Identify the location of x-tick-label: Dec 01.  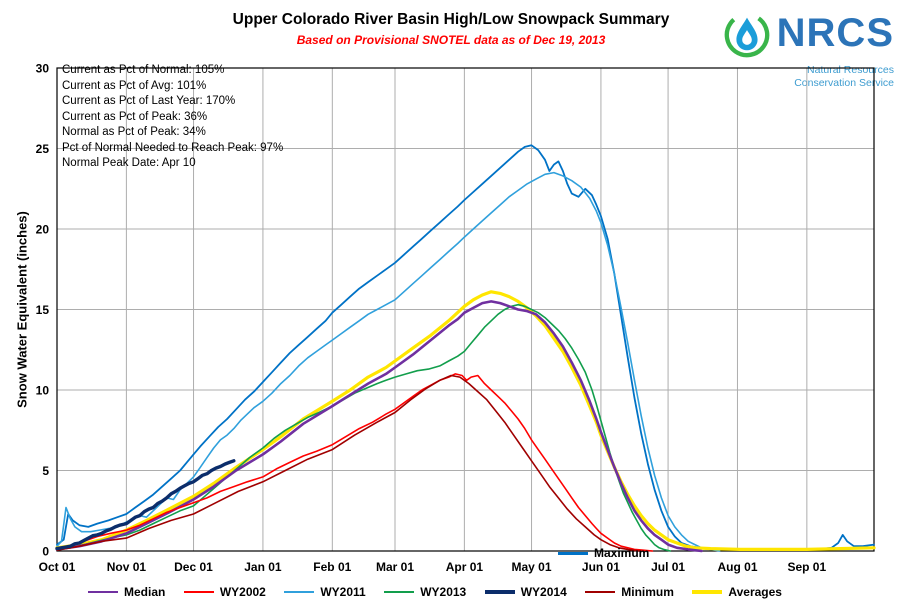
(193, 567).